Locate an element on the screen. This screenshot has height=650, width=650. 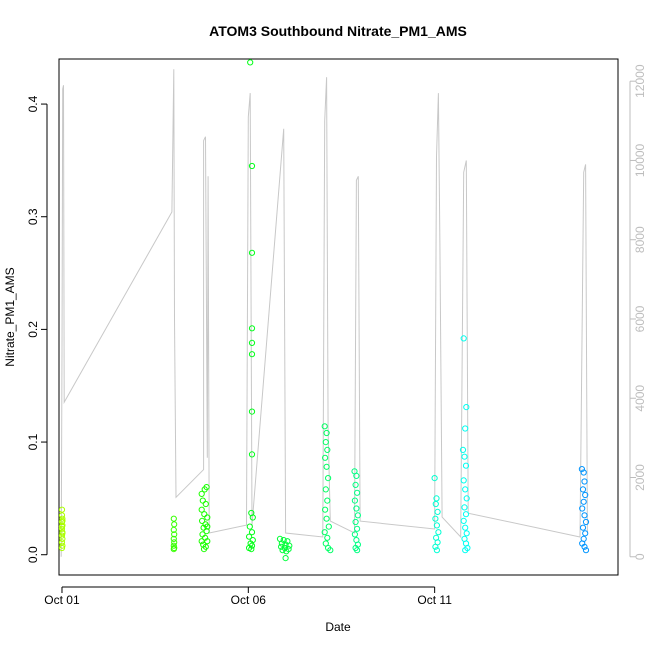
right-y-tick-label: 8000 is located at coordinates (640, 239).